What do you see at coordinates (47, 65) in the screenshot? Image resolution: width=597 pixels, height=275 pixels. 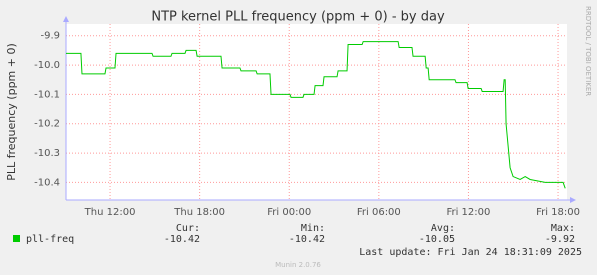 I see `y-tick-label: -10.0` at bounding box center [47, 65].